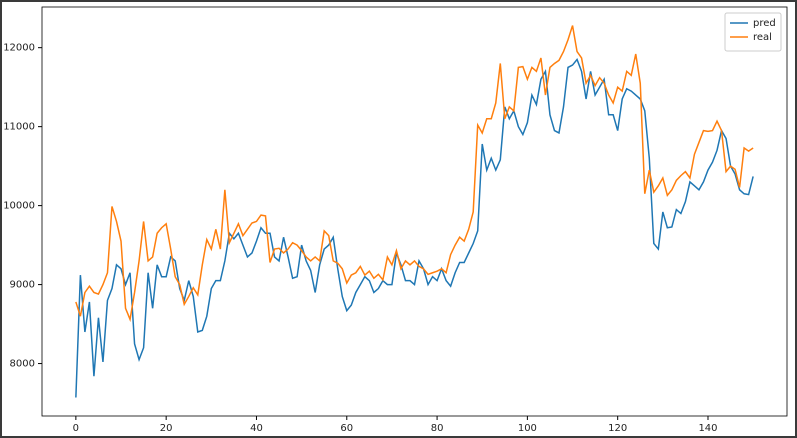 This screenshot has width=797, height=438. I want to click on legend-label: pred, so click(764, 23).